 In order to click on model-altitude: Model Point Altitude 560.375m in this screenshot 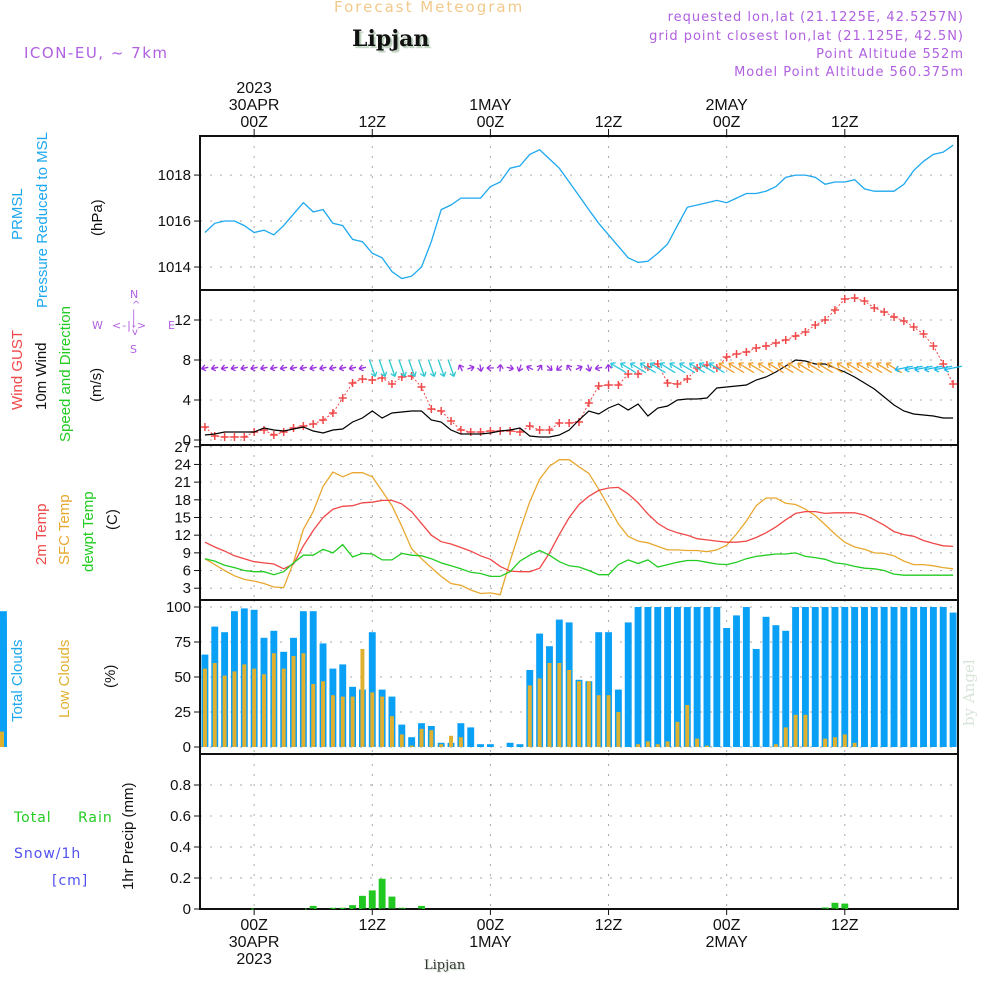, I will do `click(849, 72)`.